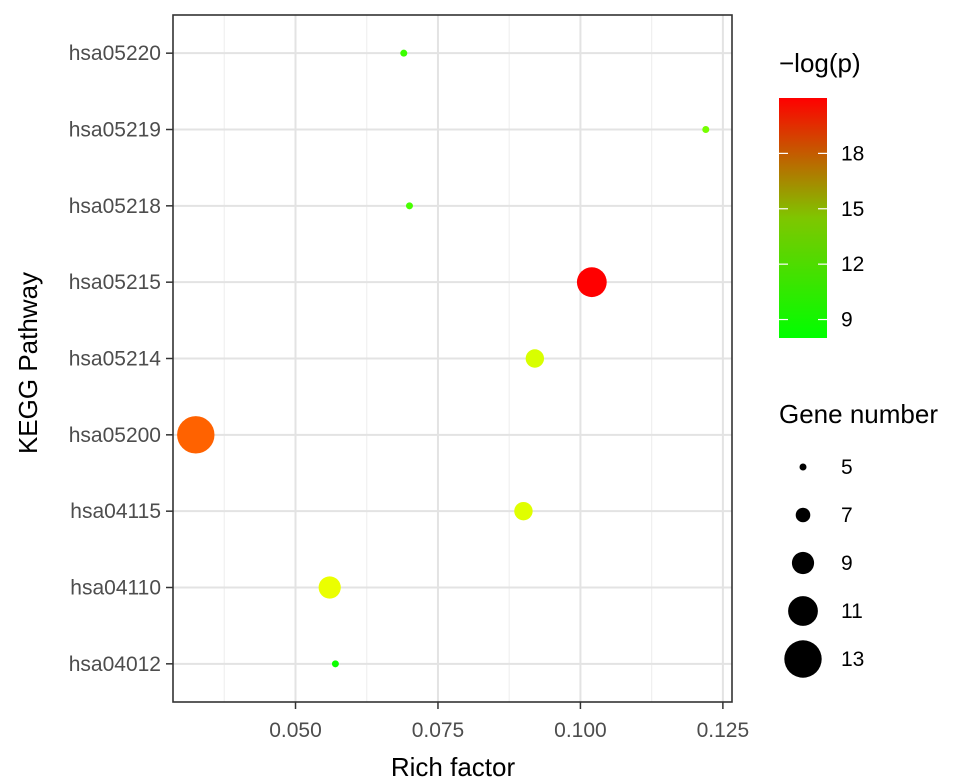  I want to click on y-tick-label: hsa05219, so click(115, 130).